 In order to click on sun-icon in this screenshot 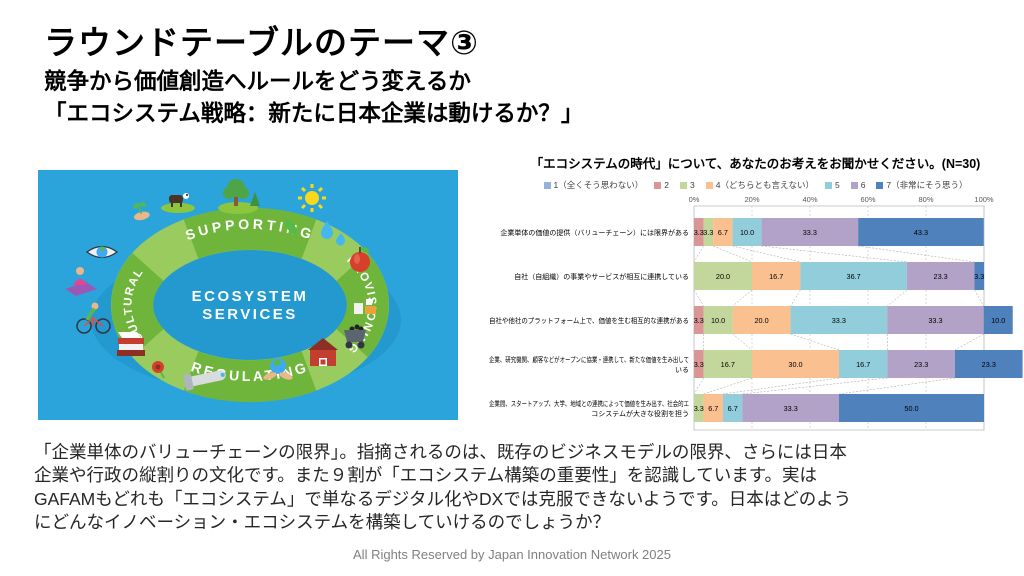, I will do `click(312, 198)`.